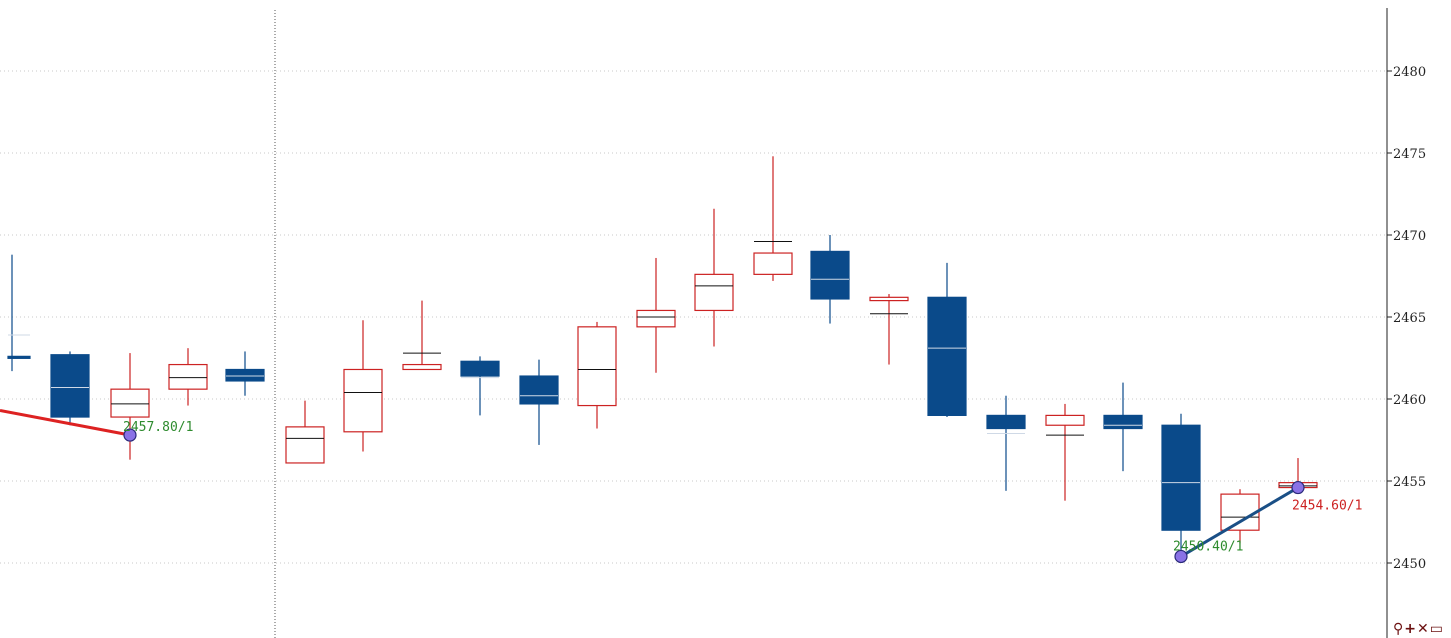 The width and height of the screenshot is (1451, 638). I want to click on y-tick-label: 2455, so click(1409, 482).